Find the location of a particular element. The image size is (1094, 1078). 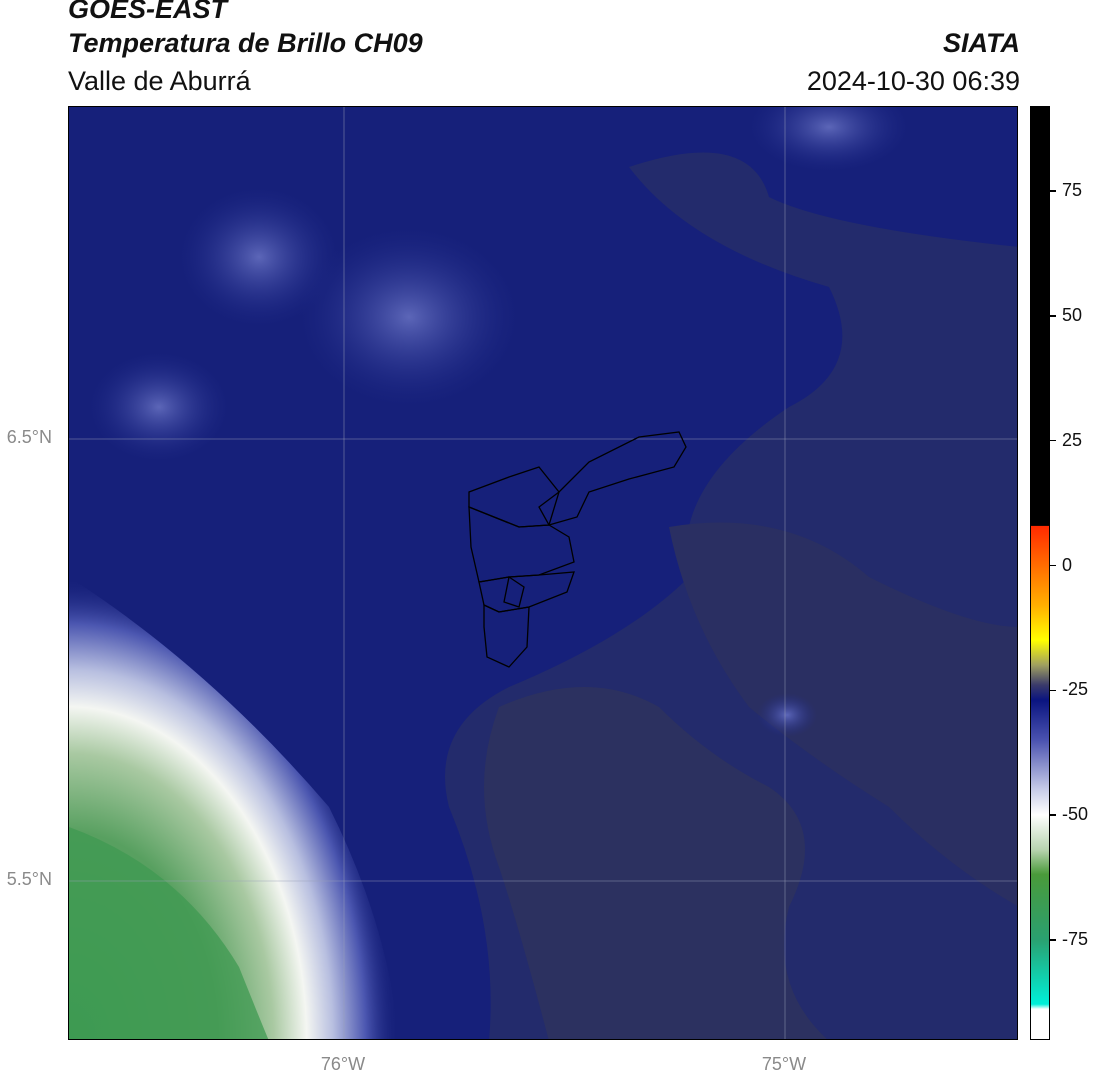

gray-region-south is located at coordinates (655, 863).